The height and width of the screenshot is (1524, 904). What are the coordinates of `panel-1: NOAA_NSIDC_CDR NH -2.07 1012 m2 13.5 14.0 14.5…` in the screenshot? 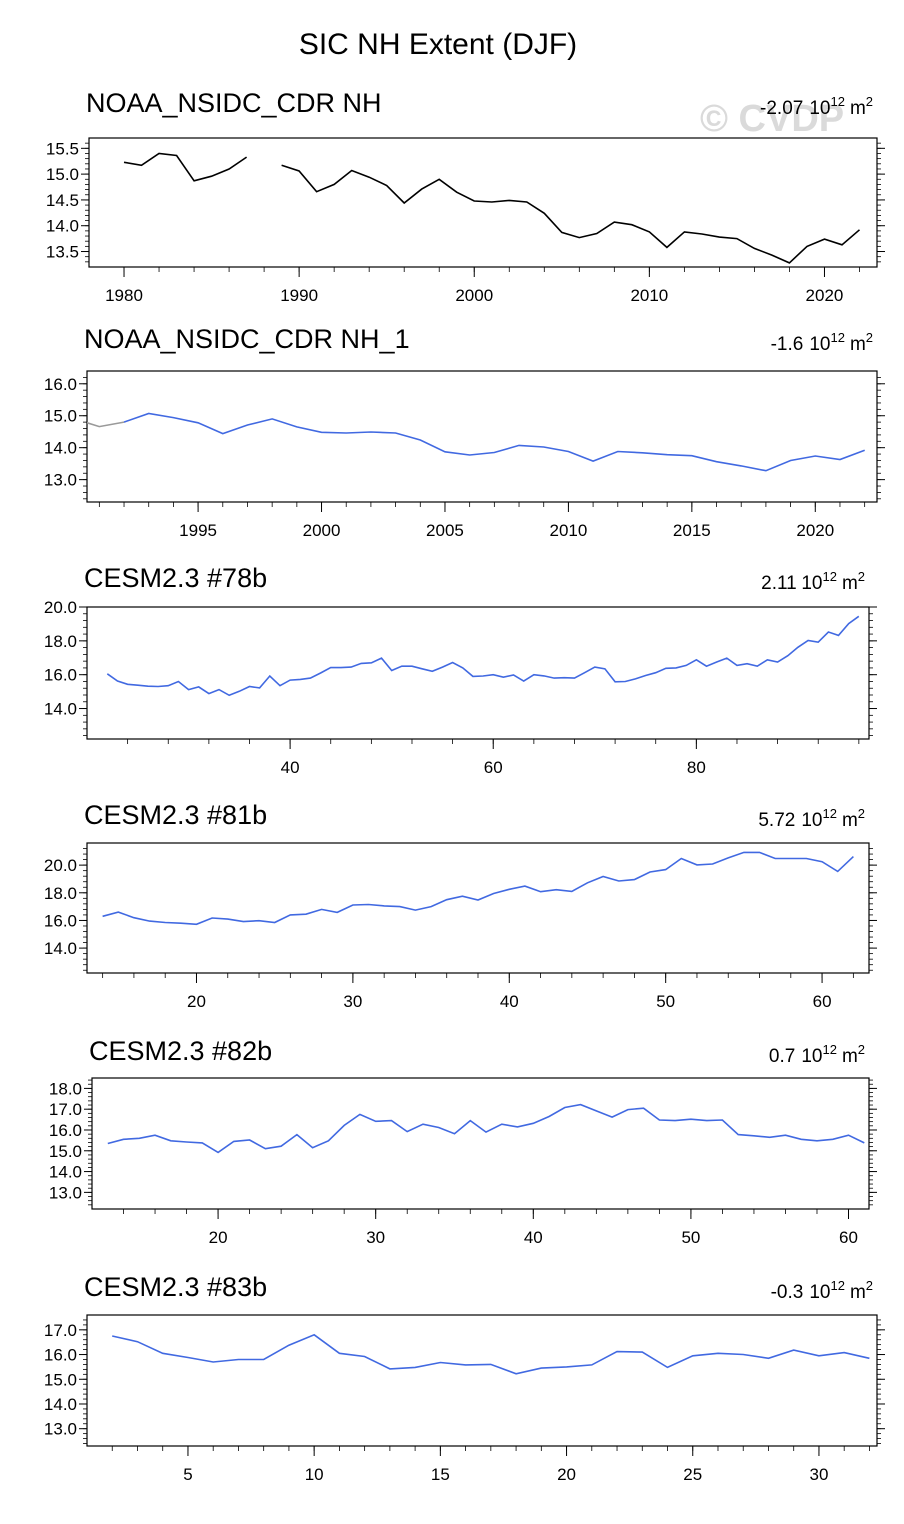 It's located at (465, 196).